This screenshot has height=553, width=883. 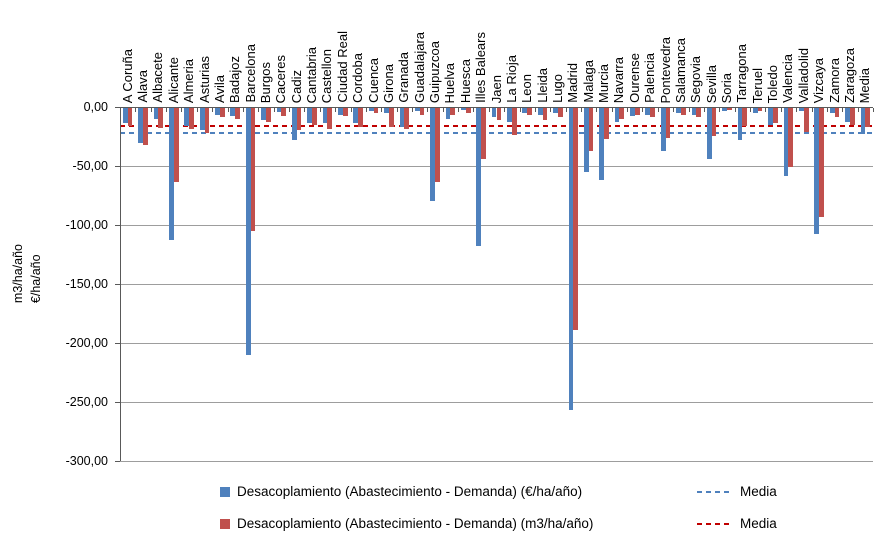 I want to click on x-axis-category-label: Soria, so click(x=726, y=87).